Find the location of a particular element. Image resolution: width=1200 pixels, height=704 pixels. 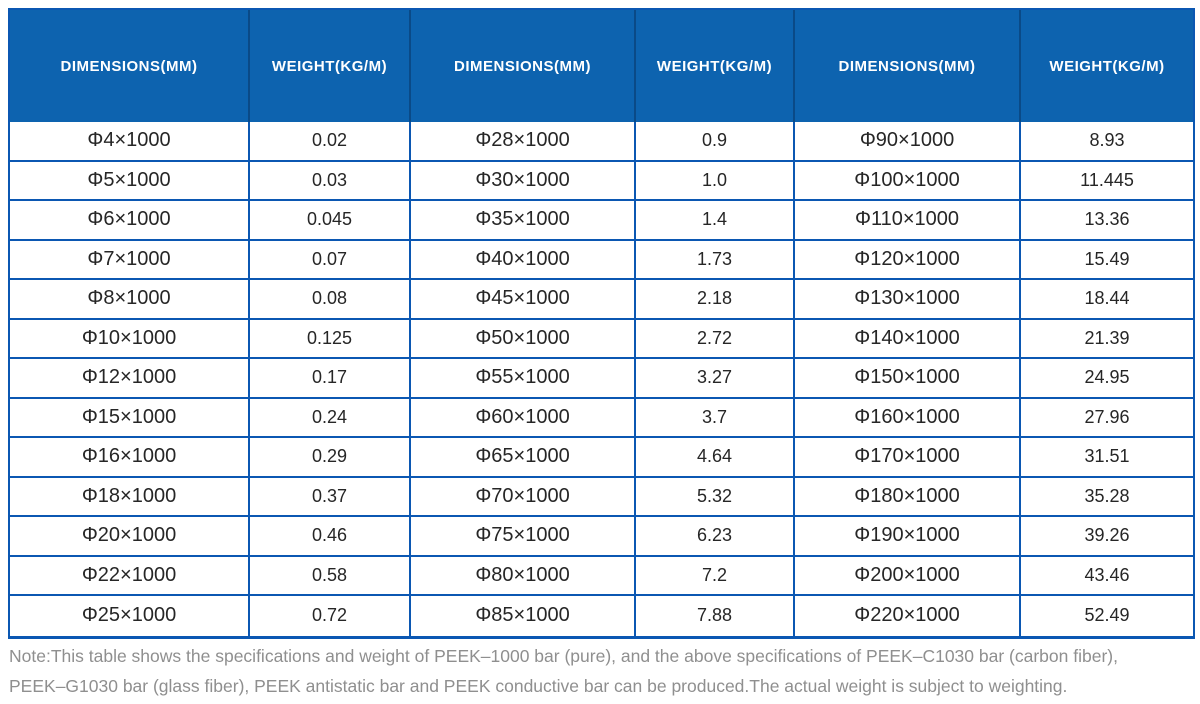

weight-cell: 0.9 is located at coordinates (715, 142).